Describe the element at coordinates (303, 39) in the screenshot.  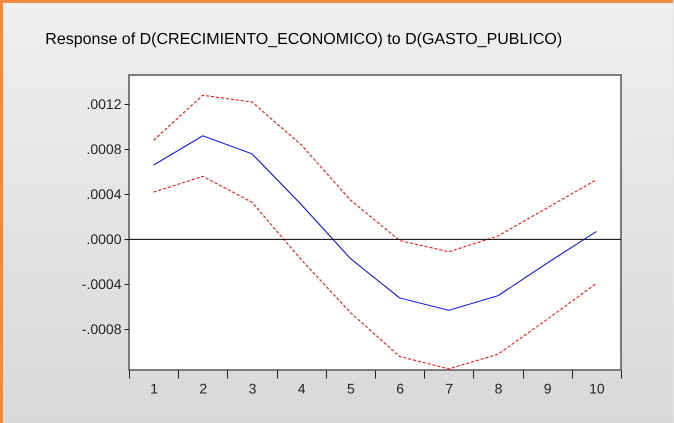
I see `chart-title: Response of D(CRECIMIENTO_ECONOMICO) to D(GASTO_PUBLICO)` at that location.